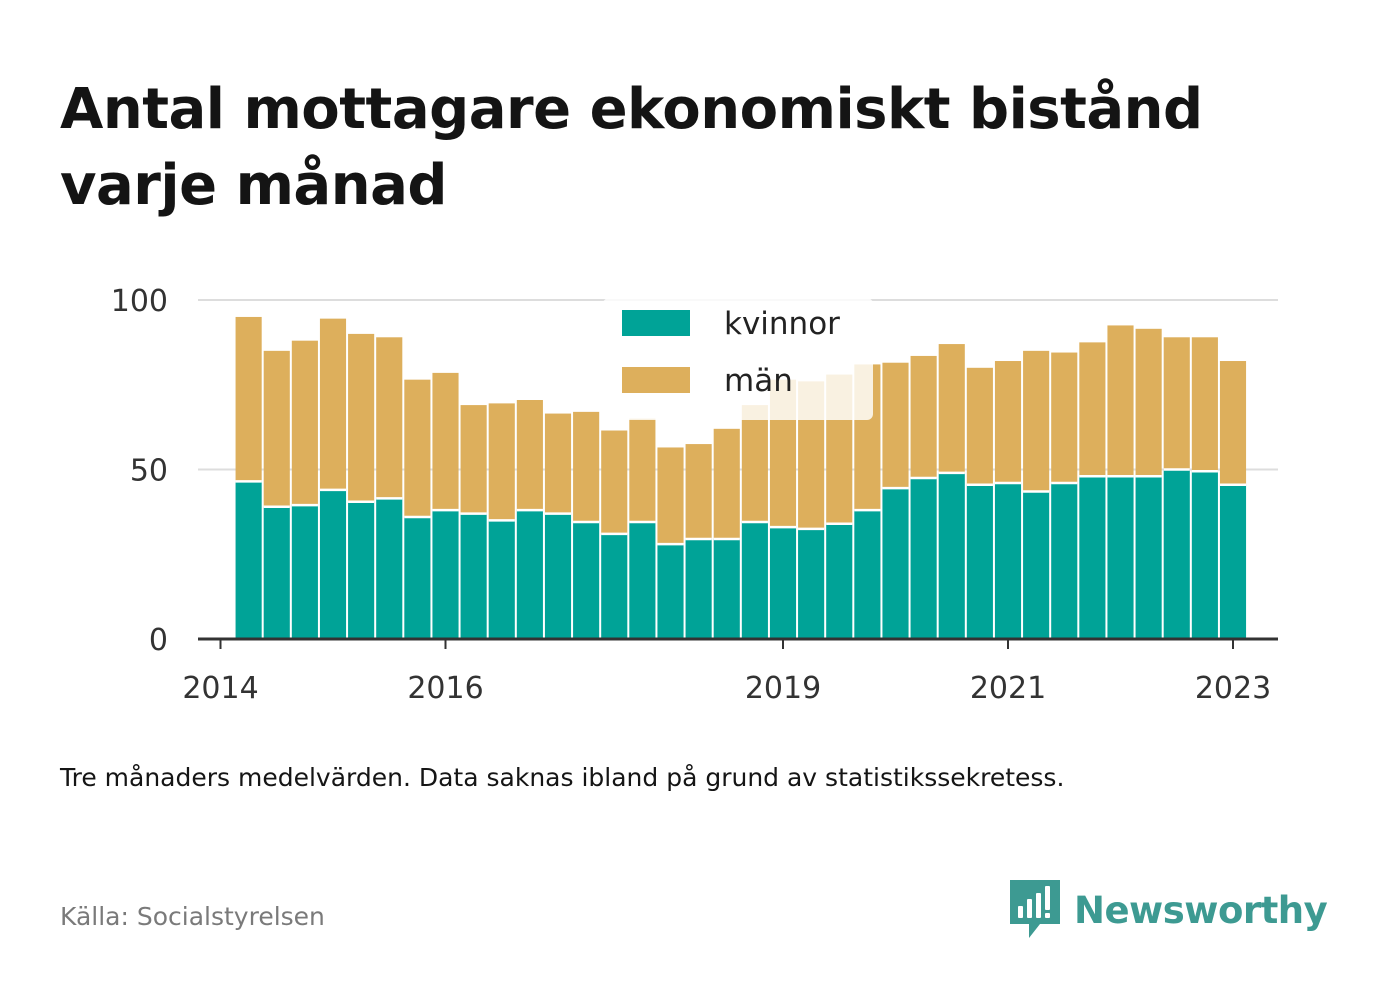 This screenshot has width=1382, height=999. What do you see at coordinates (1035, 909) in the screenshot?
I see `bar-chart-speech-bubble-icon` at bounding box center [1035, 909].